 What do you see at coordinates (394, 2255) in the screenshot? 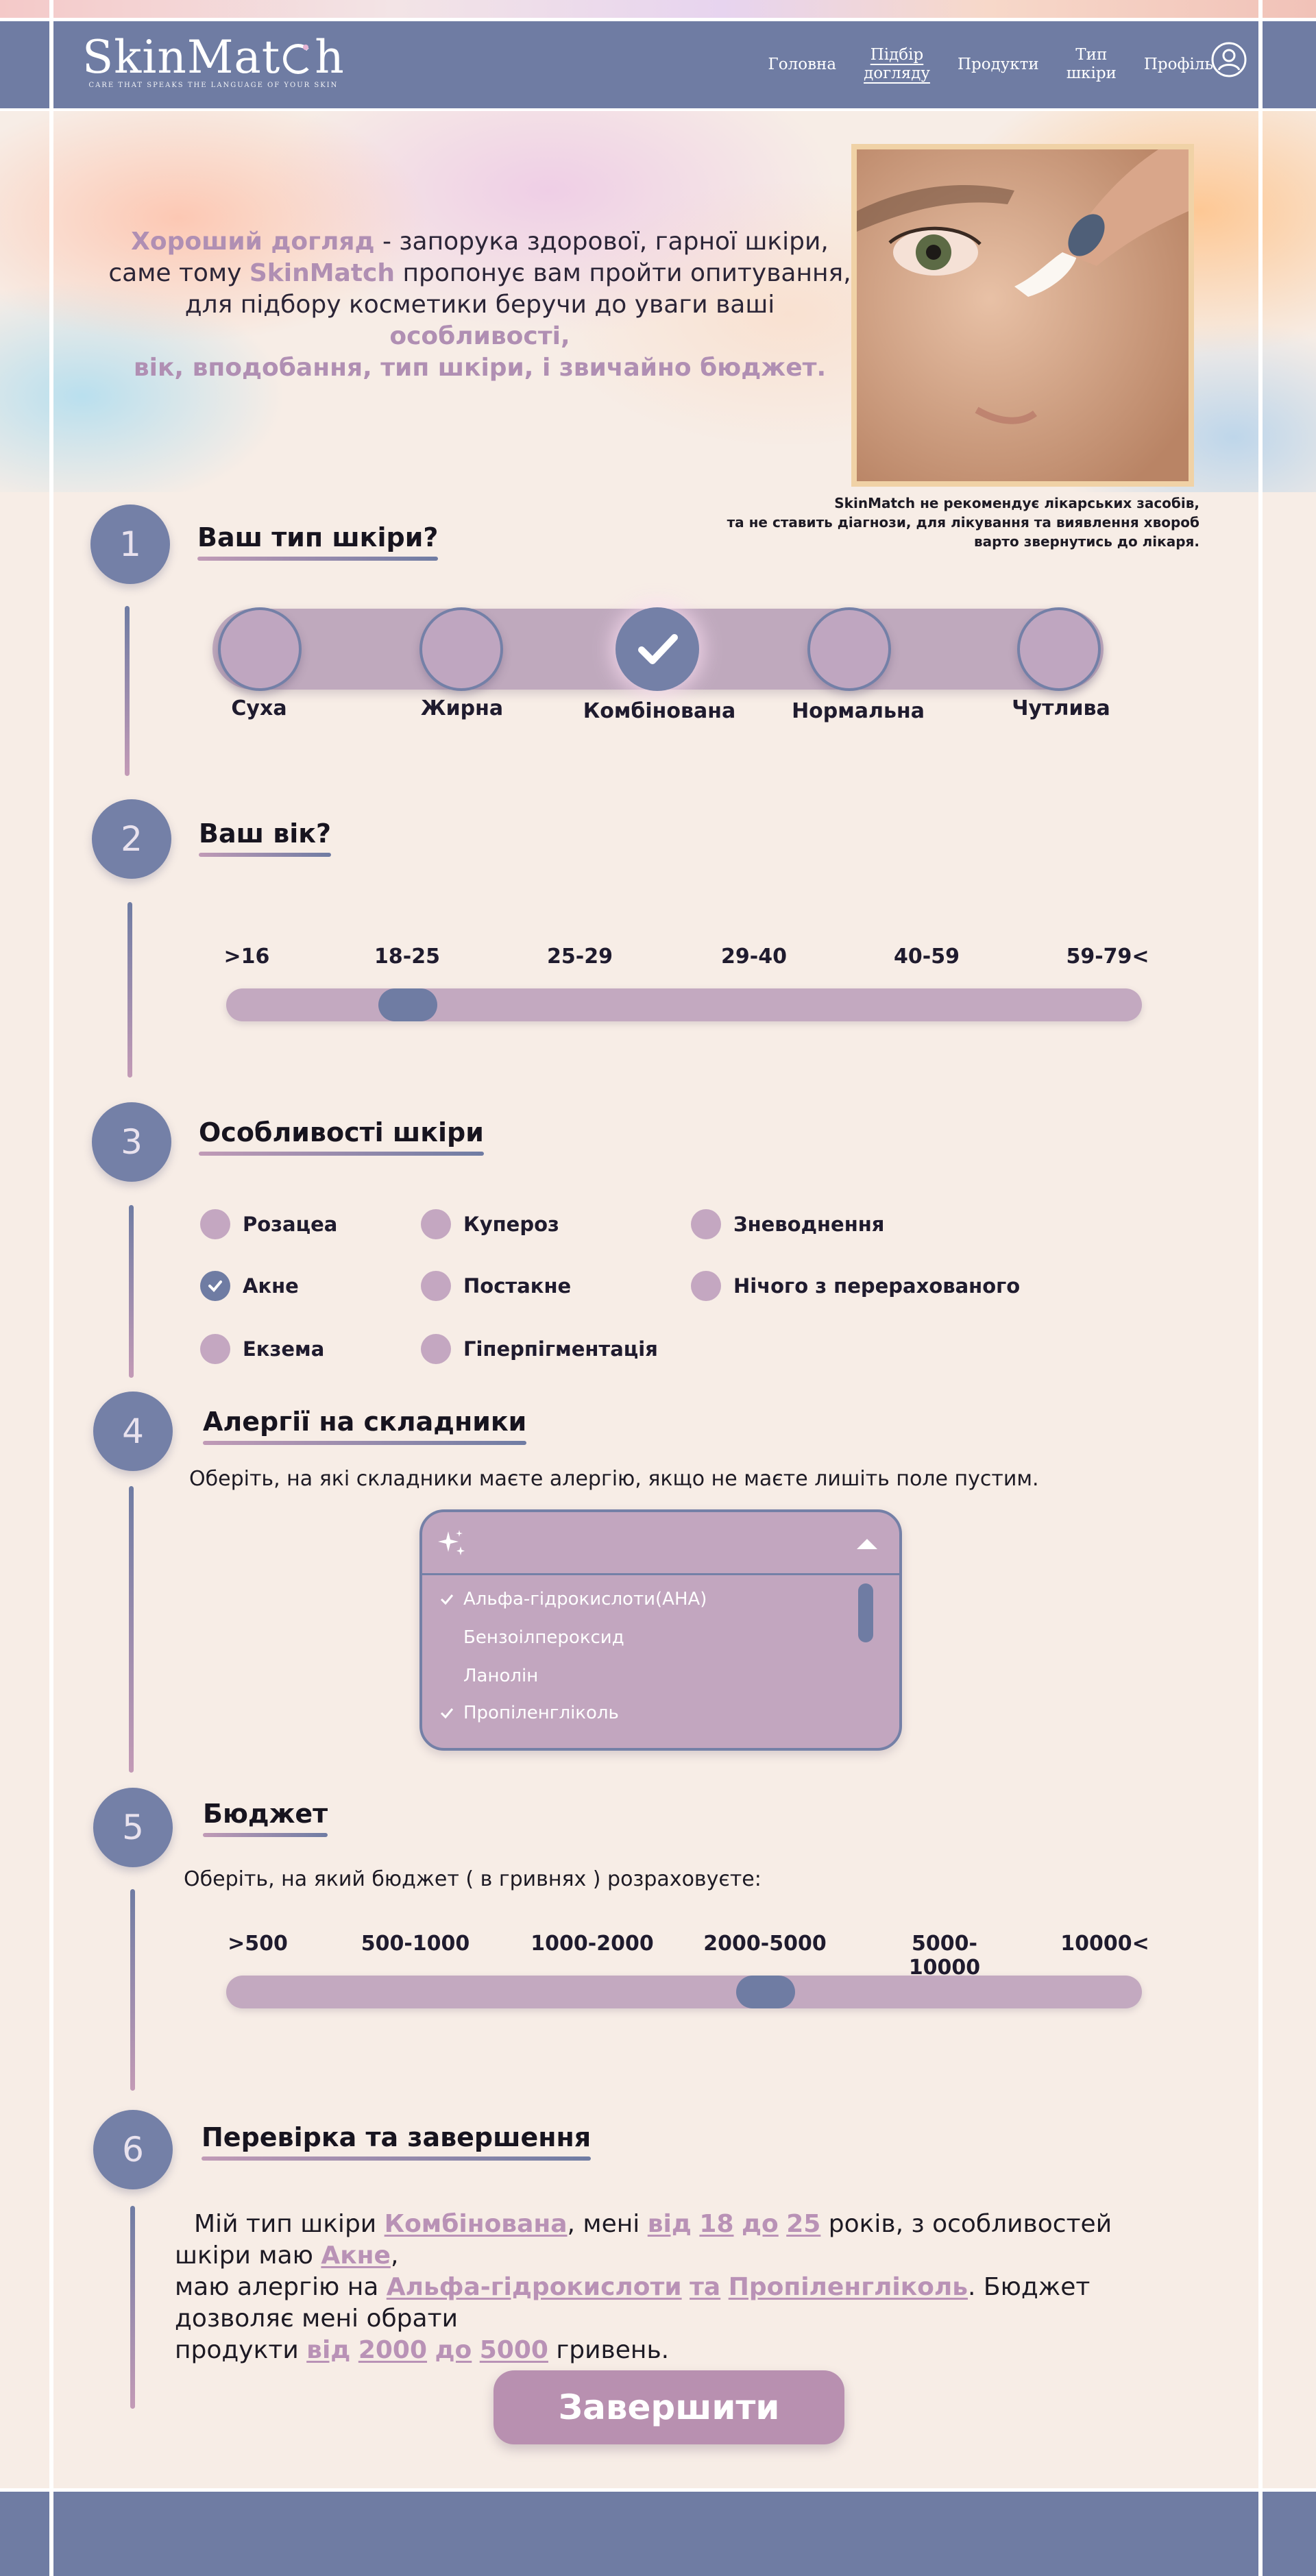
I see `summary-text-part: ,` at bounding box center [394, 2255].